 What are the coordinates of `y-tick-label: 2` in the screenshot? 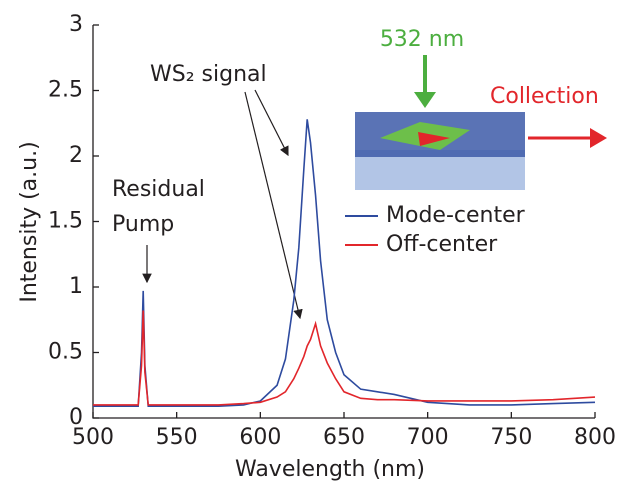 It's located at (76, 155).